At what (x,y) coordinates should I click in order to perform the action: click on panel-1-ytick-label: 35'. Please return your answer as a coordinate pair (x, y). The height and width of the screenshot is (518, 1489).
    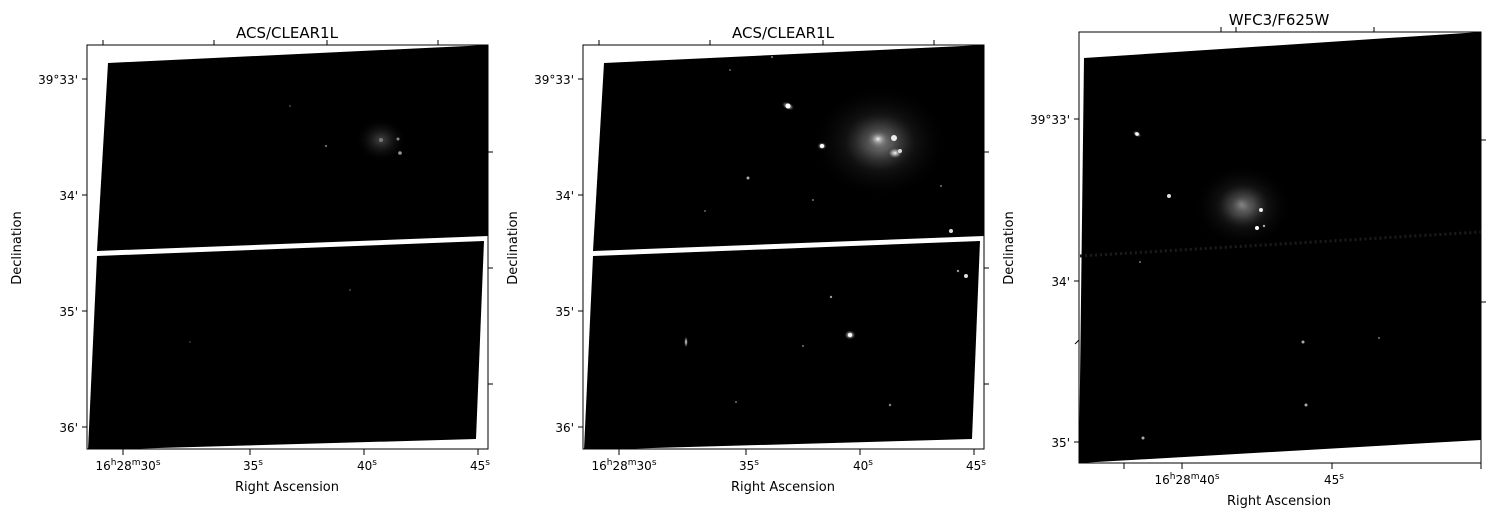
    Looking at the image, I should click on (68, 312).